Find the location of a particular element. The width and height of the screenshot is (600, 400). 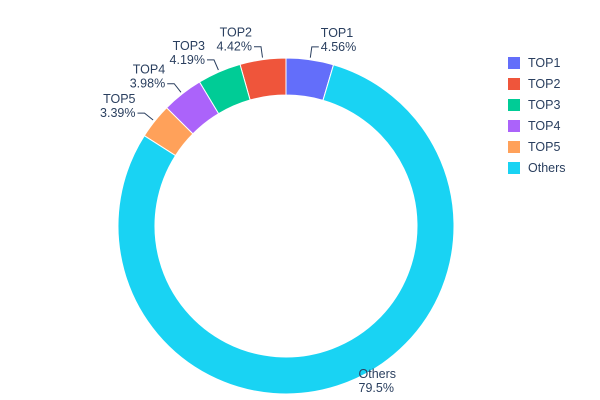

slice-label-name-top2: TOP2 is located at coordinates (236, 33).